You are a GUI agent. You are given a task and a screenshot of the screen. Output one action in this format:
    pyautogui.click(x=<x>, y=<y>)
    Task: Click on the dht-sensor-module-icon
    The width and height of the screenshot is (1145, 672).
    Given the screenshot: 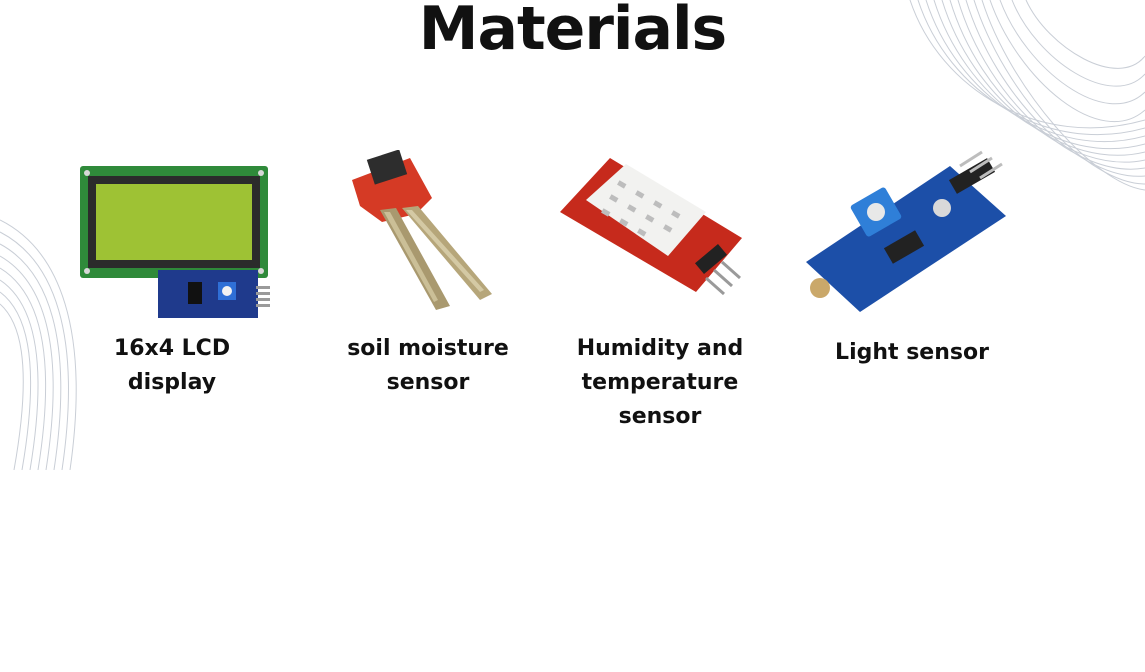 What is the action you would take?
    pyautogui.click(x=651, y=227)
    